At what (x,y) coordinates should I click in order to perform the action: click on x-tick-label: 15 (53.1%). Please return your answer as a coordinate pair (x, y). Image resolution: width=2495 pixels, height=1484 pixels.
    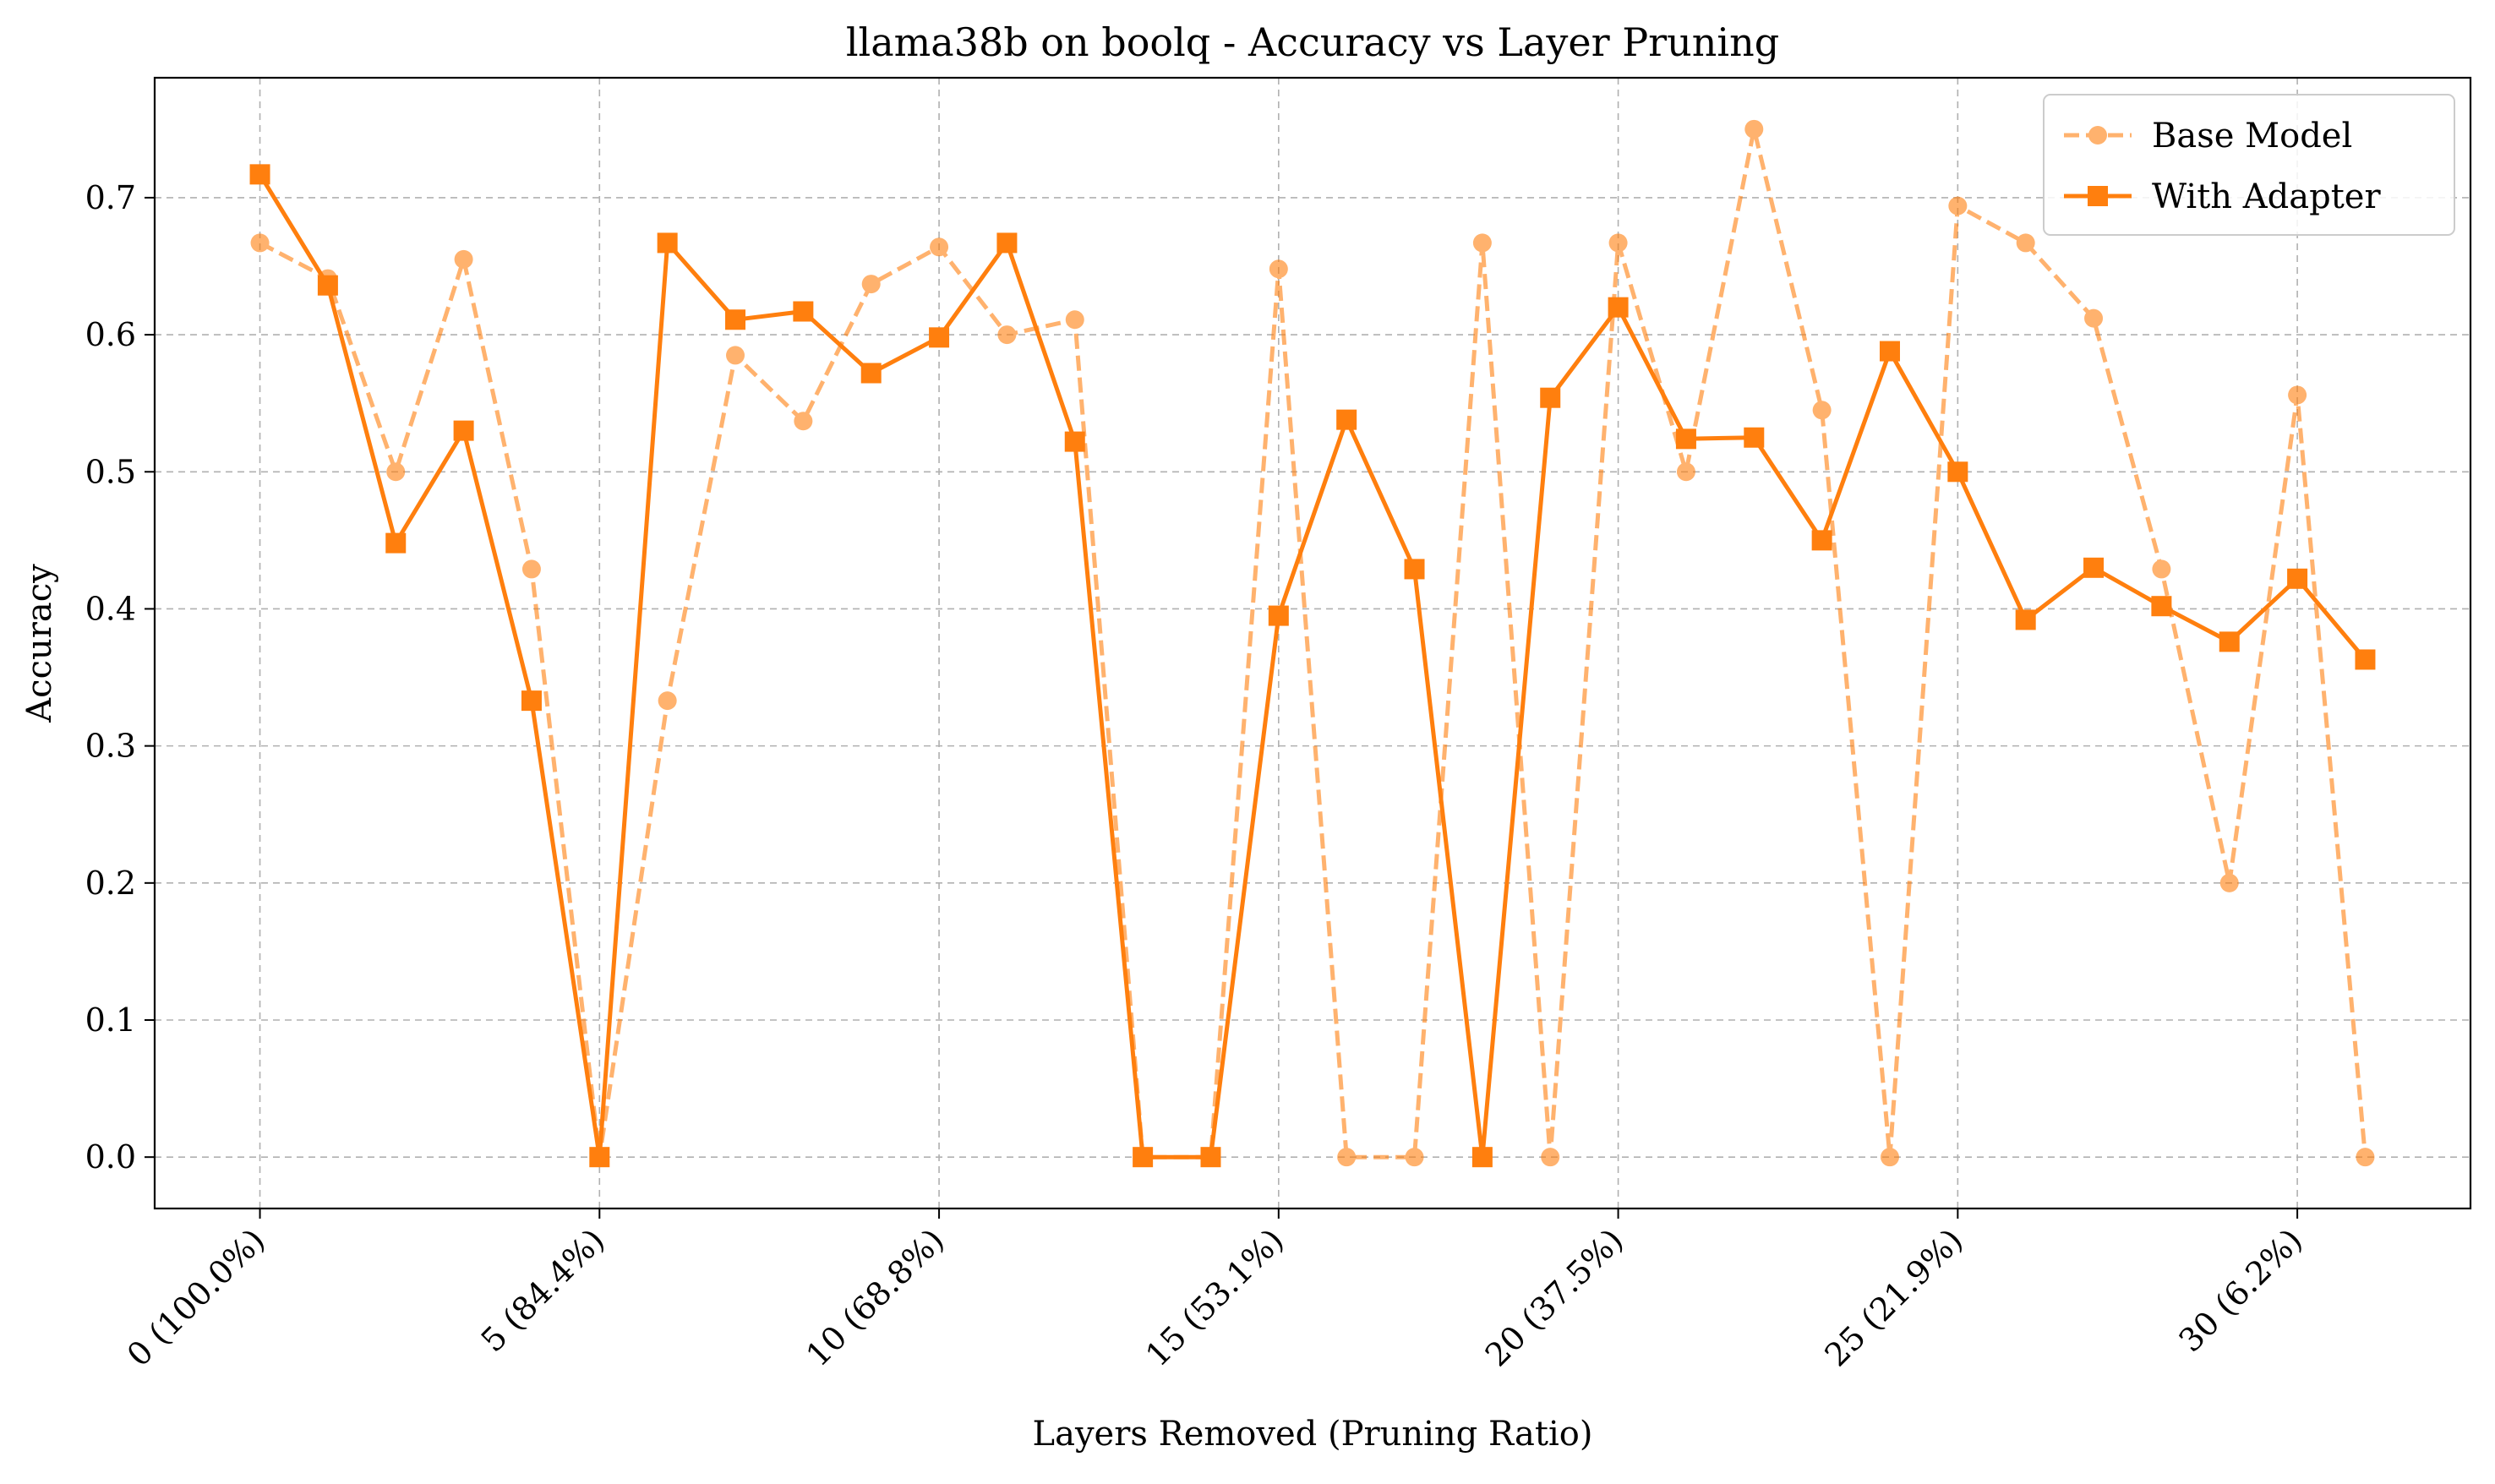
    Looking at the image, I should click on (1214, 1297).